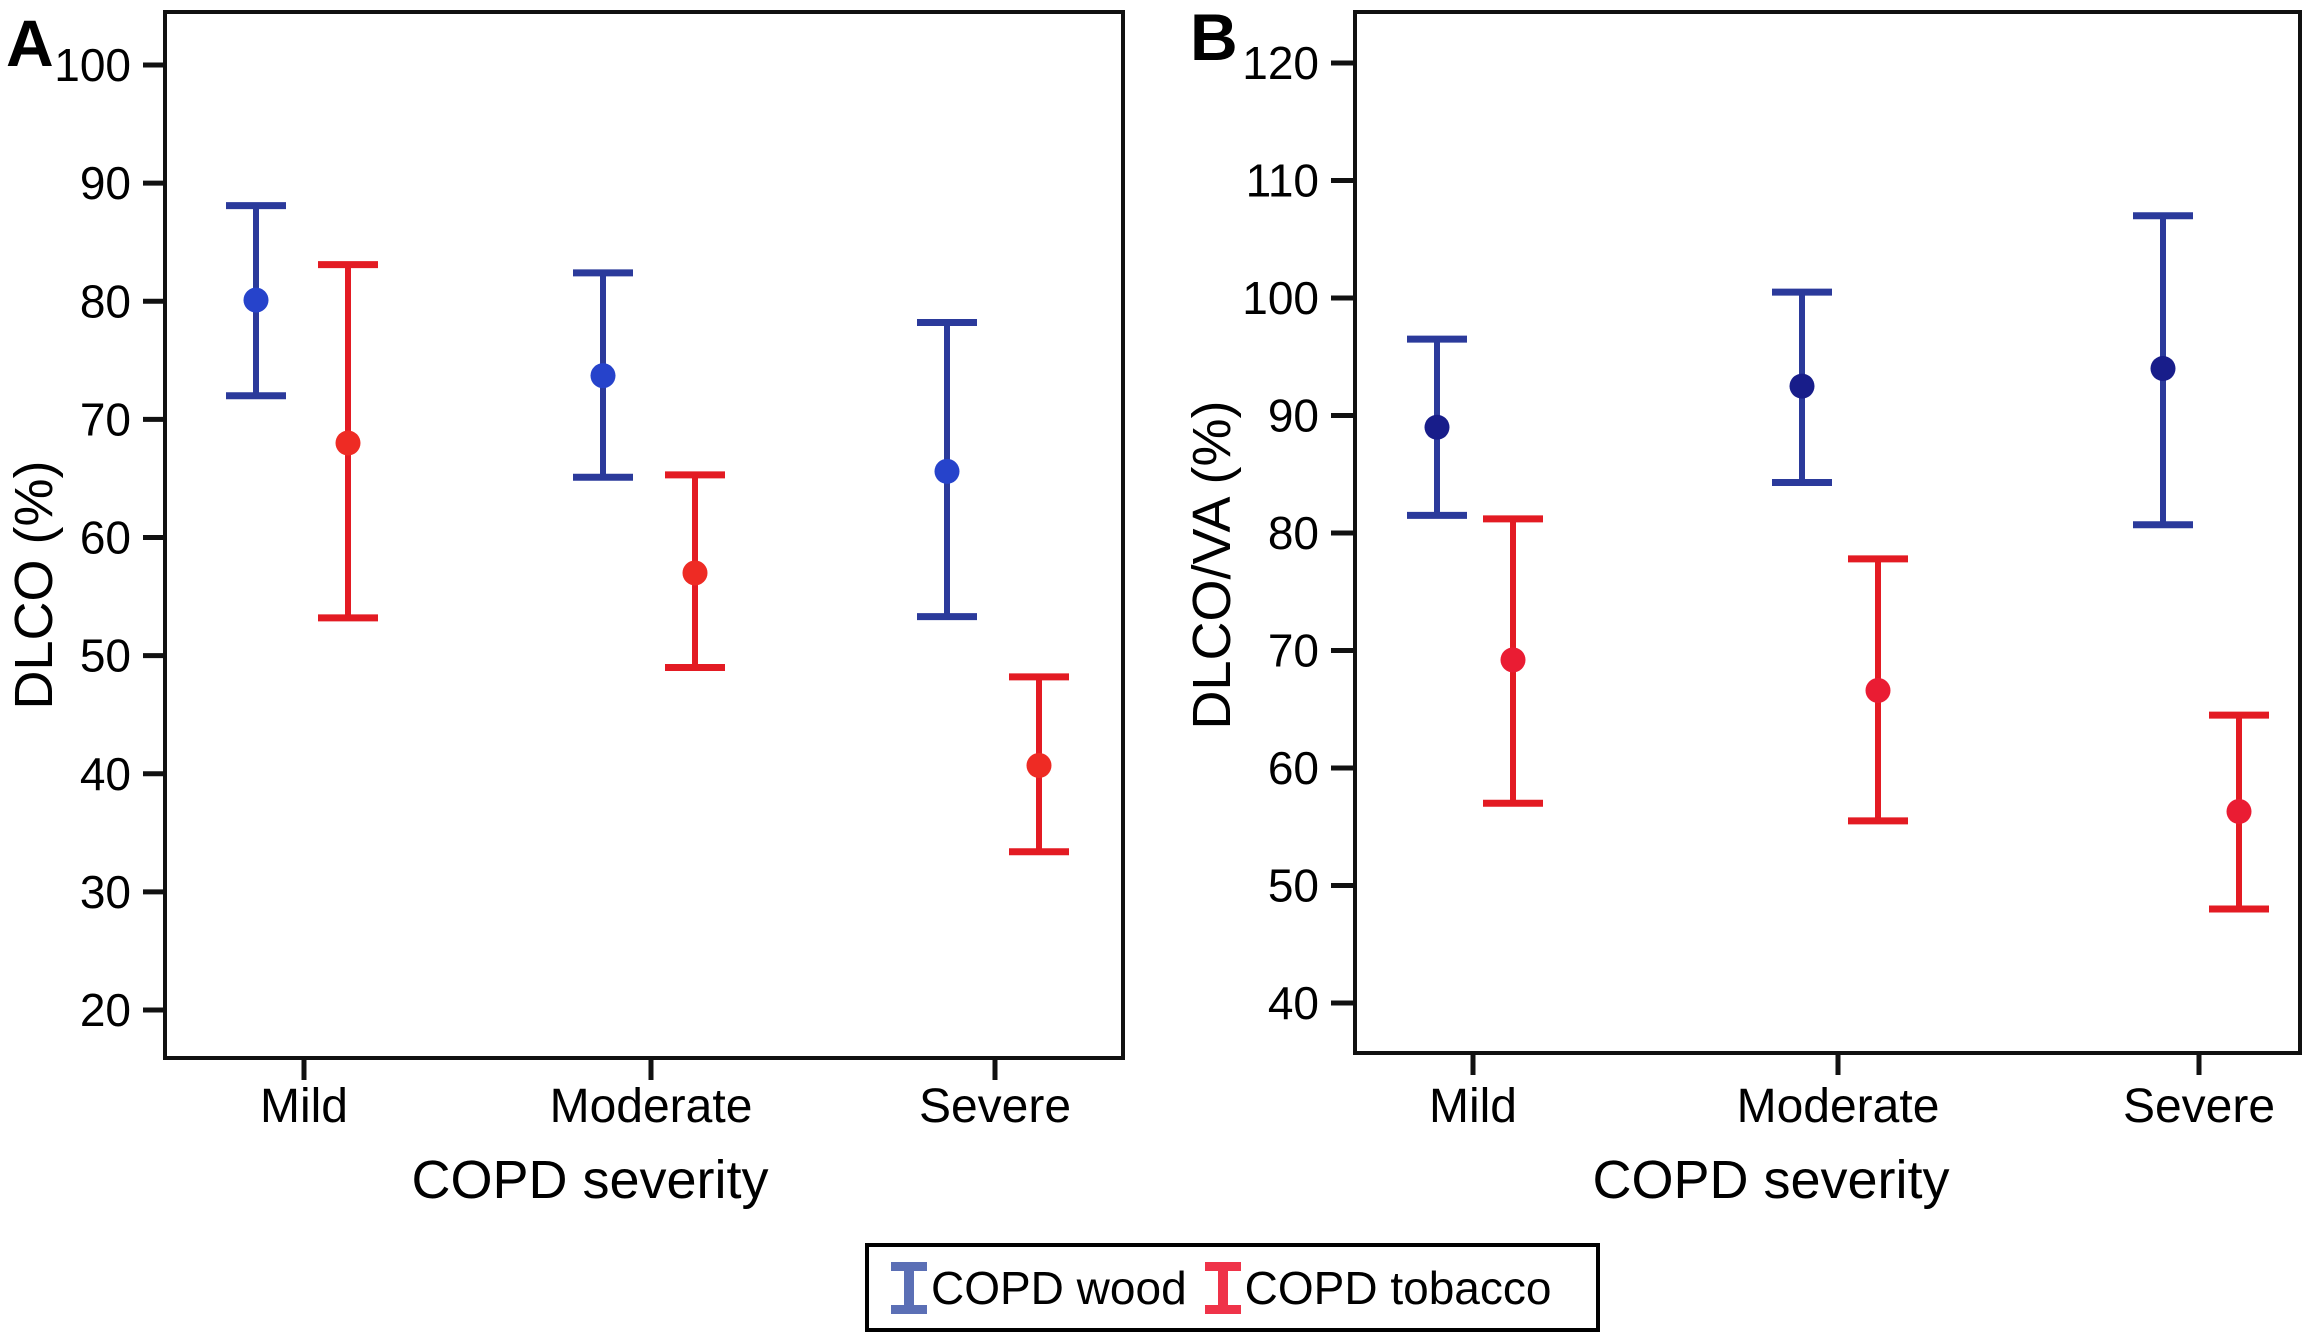  I want to click on legend-label-wood: COPD wood, so click(1059, 1287).